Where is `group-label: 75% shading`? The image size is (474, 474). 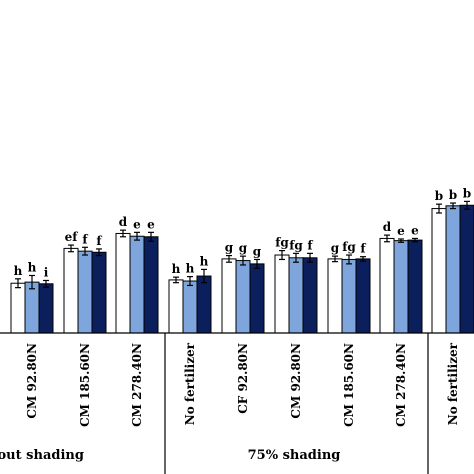 group-label: 75% shading is located at coordinates (294, 455).